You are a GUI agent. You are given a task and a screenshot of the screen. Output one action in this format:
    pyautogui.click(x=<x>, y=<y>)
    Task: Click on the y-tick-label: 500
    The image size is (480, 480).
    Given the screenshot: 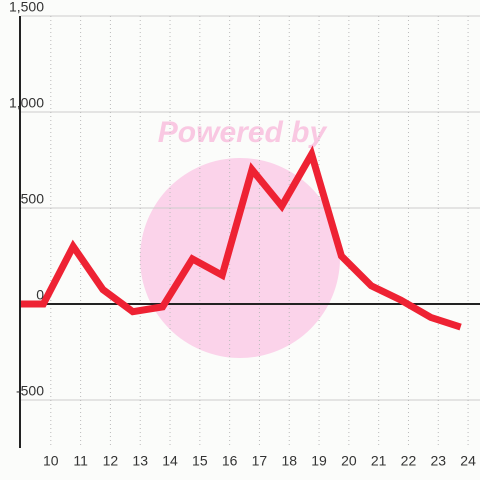 What is the action you would take?
    pyautogui.click(x=33, y=199)
    